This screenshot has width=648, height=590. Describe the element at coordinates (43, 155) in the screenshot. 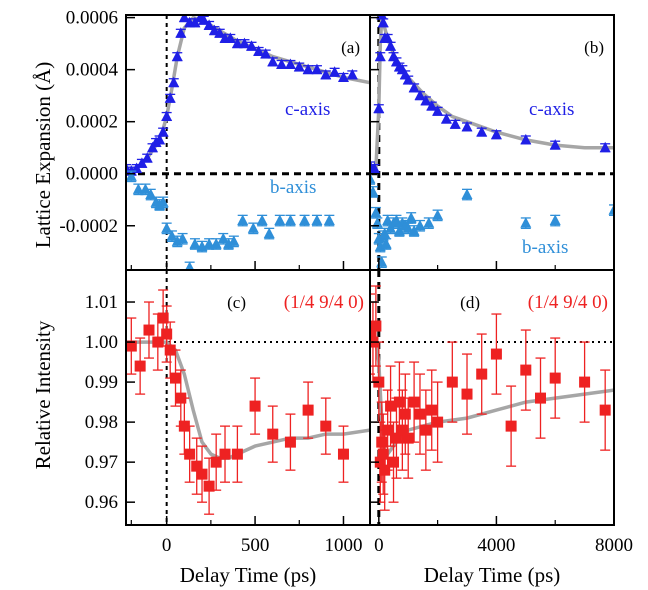

I see `y-axis-title-lattice: Lattice Expansion (Å)` at that location.